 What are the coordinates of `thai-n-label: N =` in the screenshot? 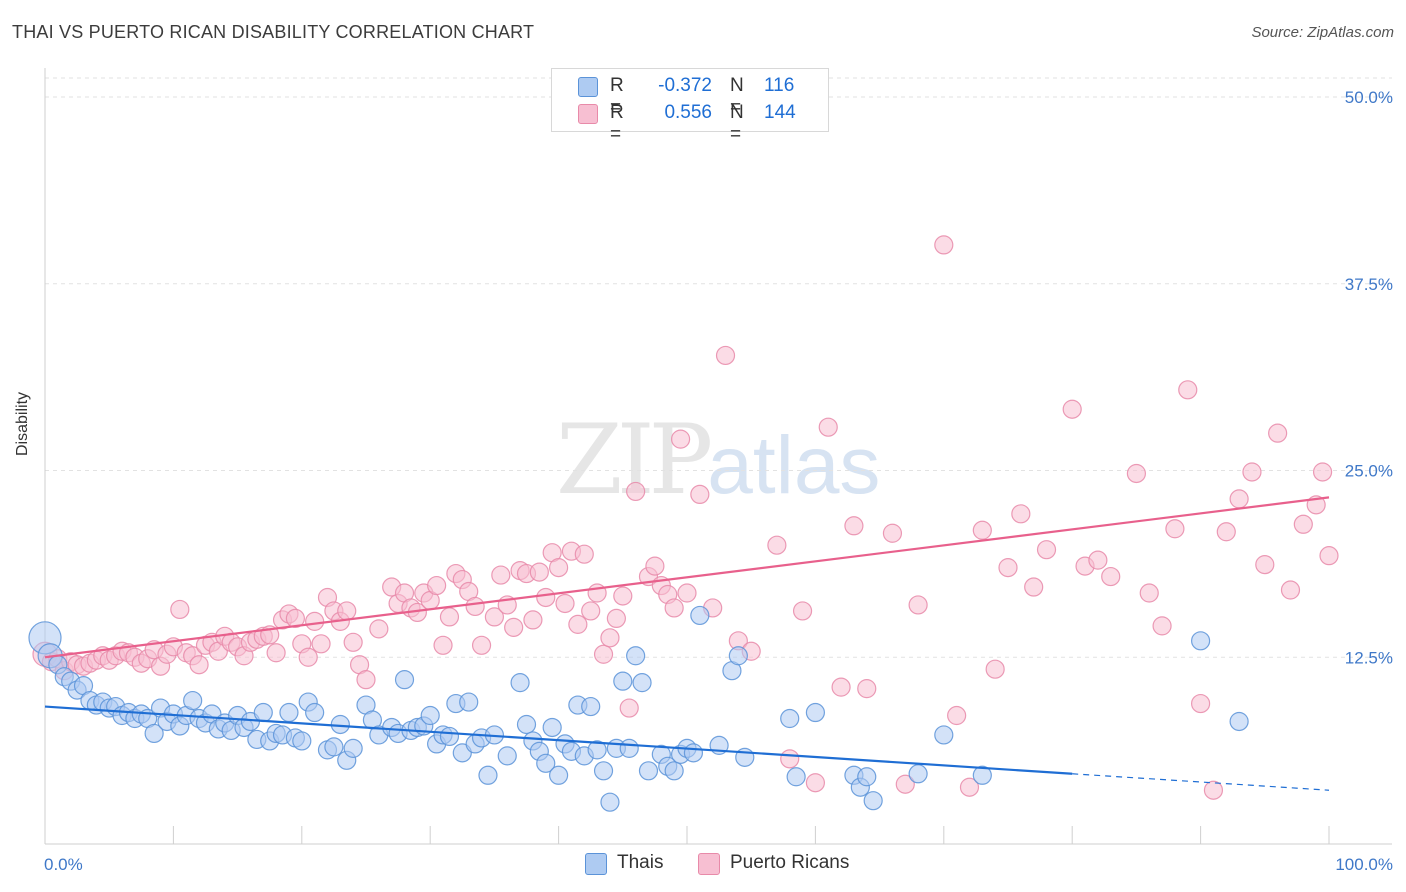 It's located at (737, 96).